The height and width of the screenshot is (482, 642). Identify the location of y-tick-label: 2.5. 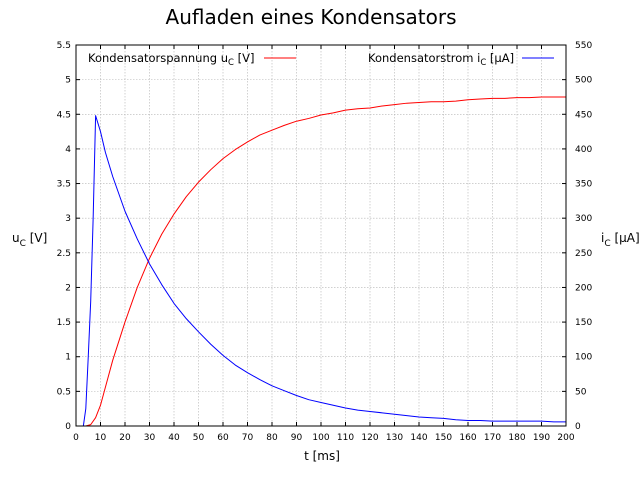
(64, 254).